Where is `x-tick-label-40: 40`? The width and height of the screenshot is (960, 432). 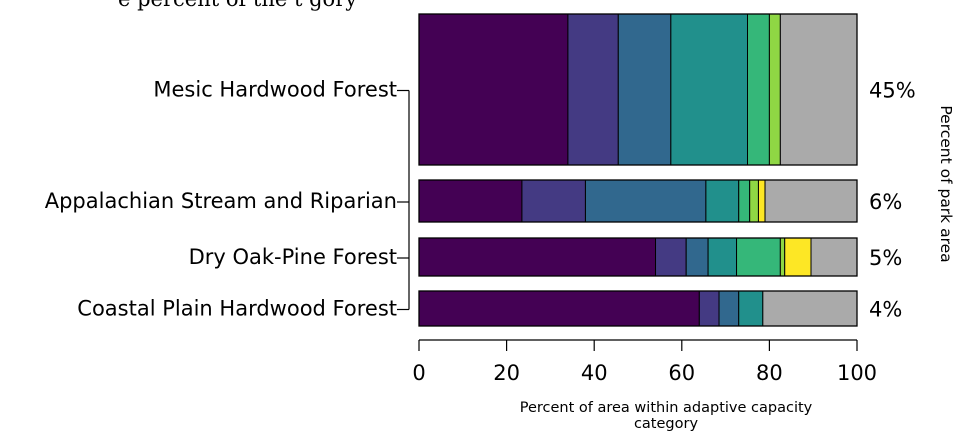
x-tick-label-40: 40 is located at coordinates (594, 373).